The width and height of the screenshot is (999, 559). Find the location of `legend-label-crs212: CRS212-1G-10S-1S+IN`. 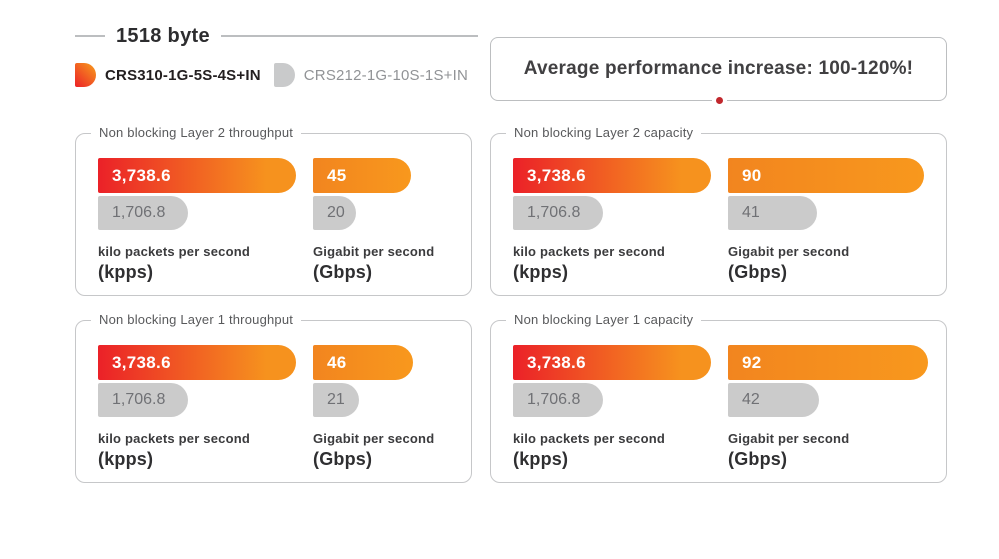

legend-label-crs212: CRS212-1G-10S-1S+IN is located at coordinates (386, 75).